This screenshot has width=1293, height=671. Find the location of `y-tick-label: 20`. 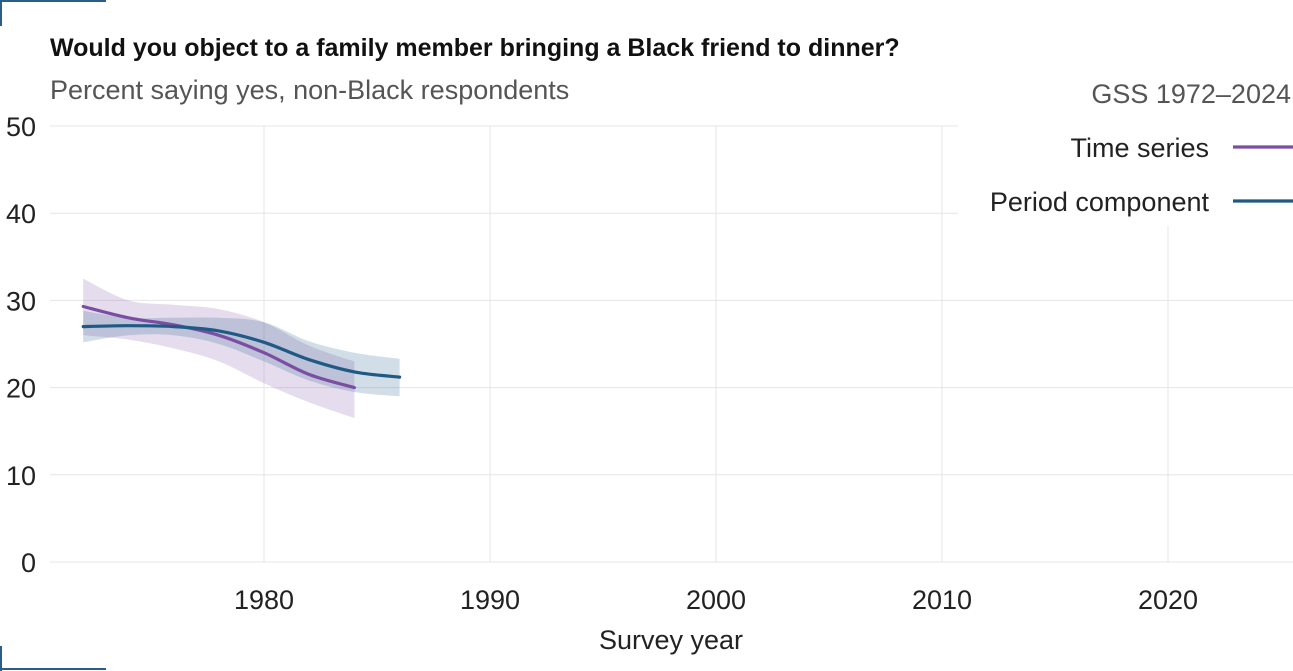

y-tick-label: 20 is located at coordinates (21, 389).